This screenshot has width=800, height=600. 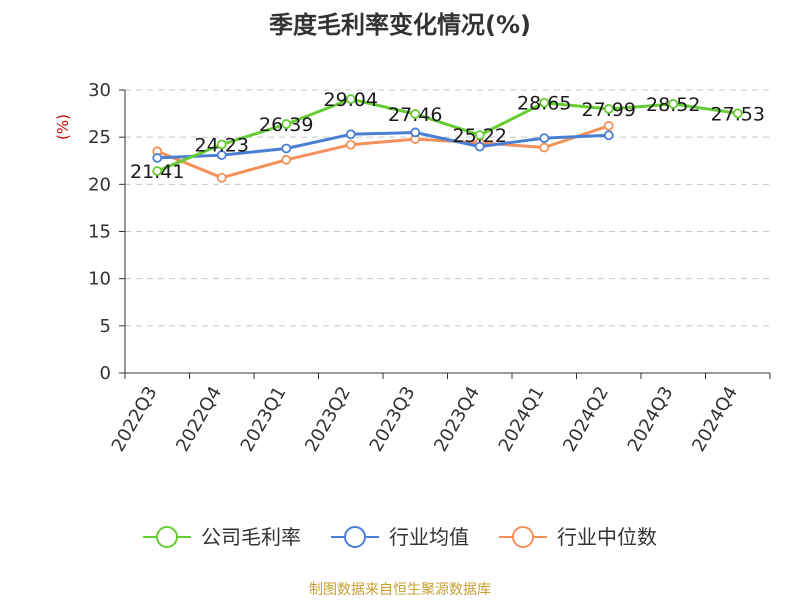 What do you see at coordinates (63, 127) in the screenshot?
I see `y-axis-label: (%)` at bounding box center [63, 127].